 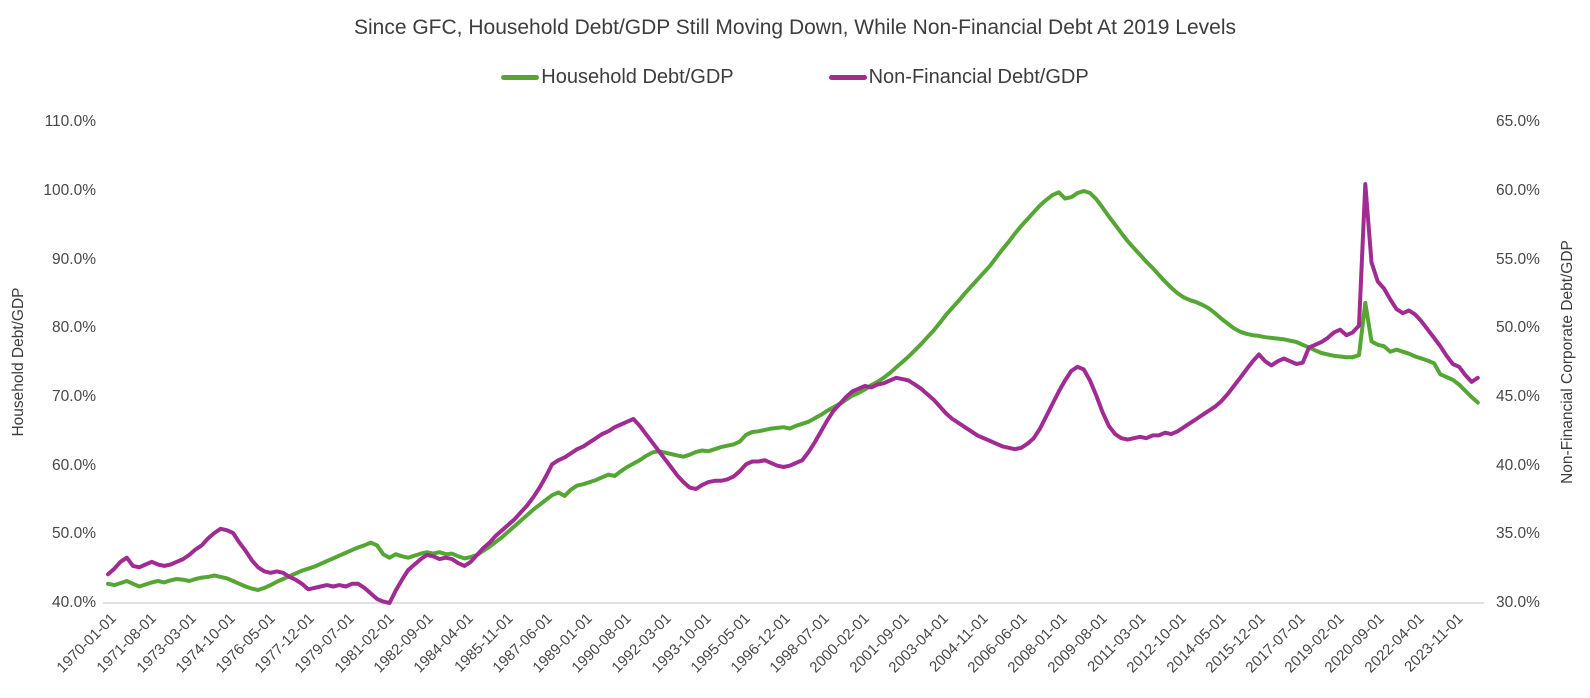 What do you see at coordinates (1518, 465) in the screenshot?
I see `right-axis-tick: 40.0%` at bounding box center [1518, 465].